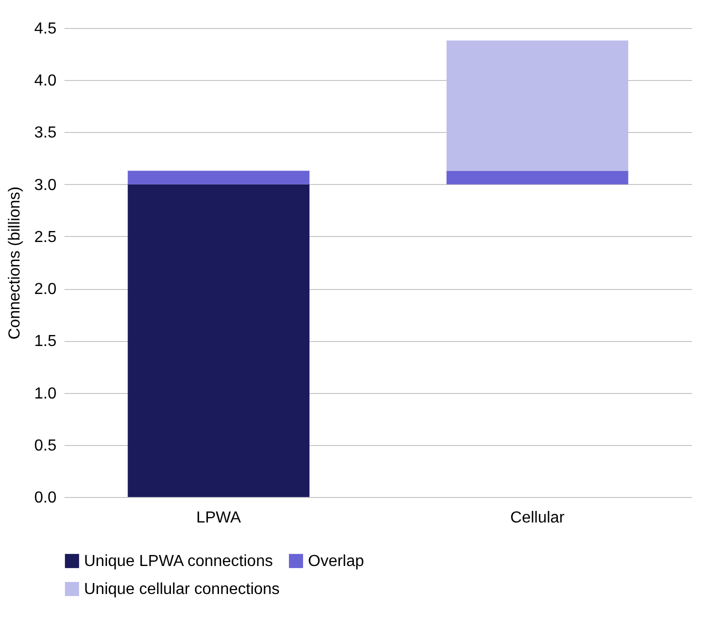  What do you see at coordinates (336, 561) in the screenshot?
I see `legend-label: Overlap` at bounding box center [336, 561].